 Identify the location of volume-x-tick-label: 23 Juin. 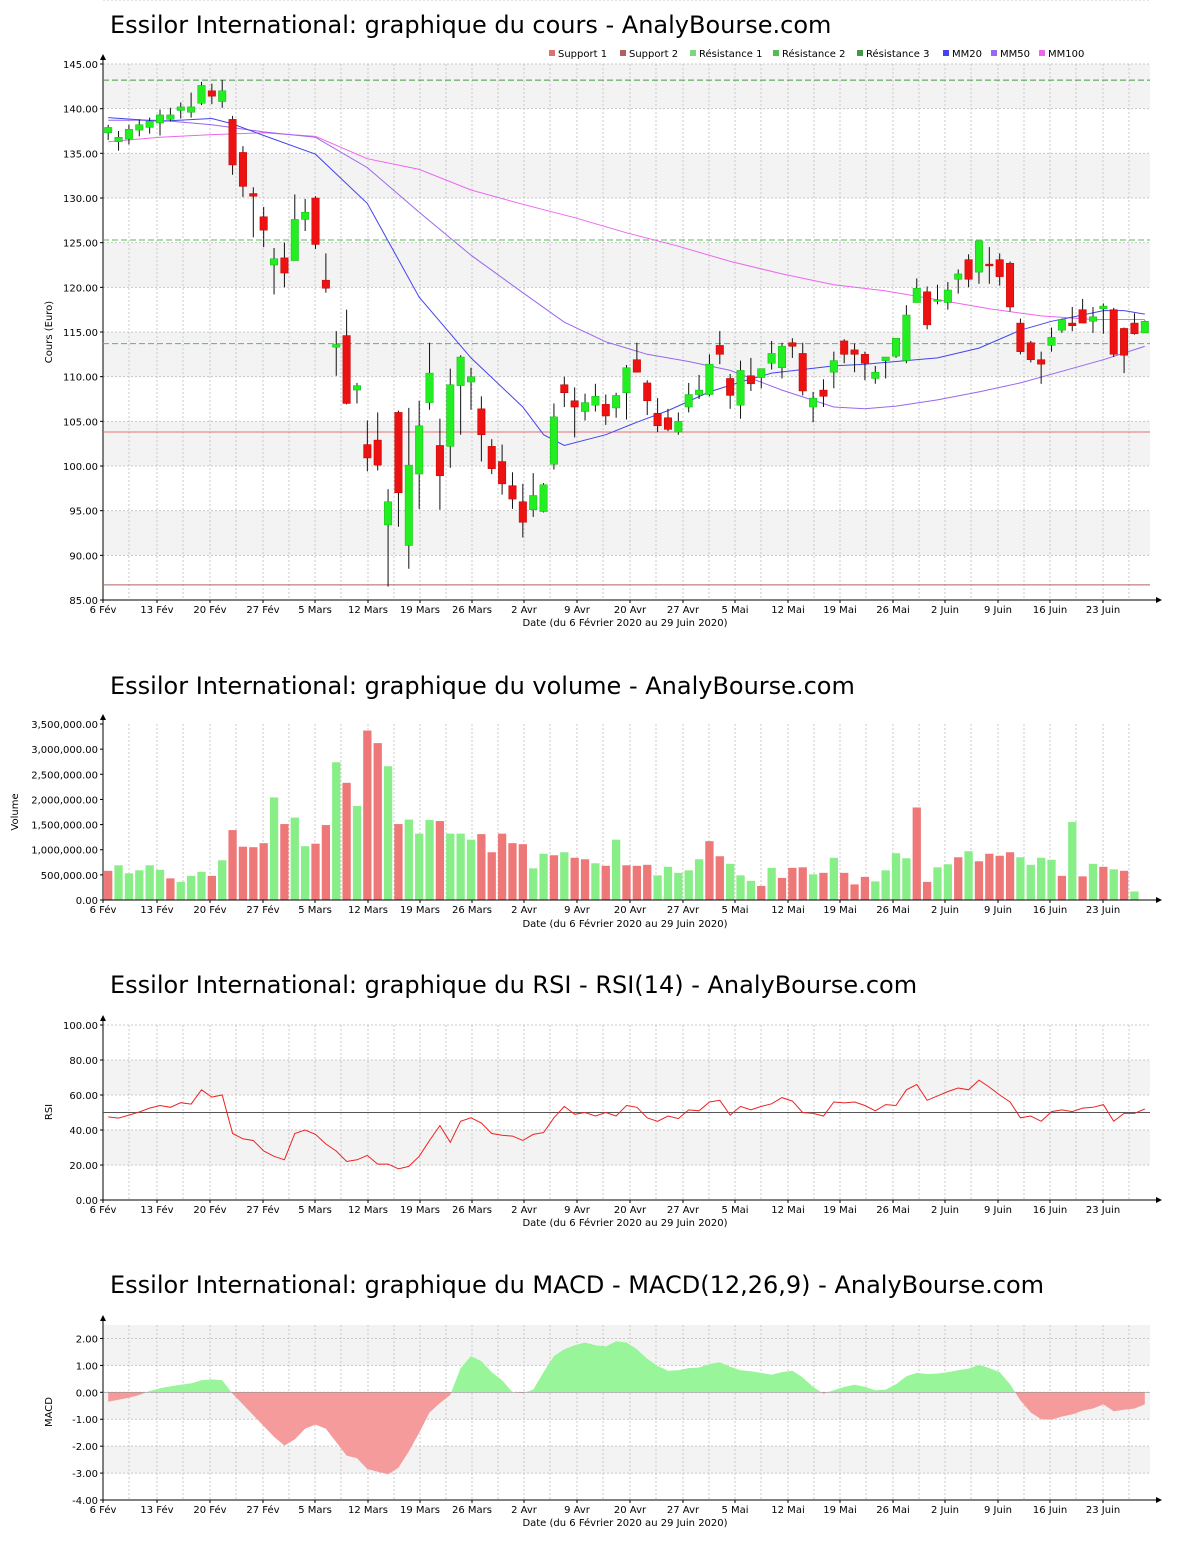
(1103, 910).